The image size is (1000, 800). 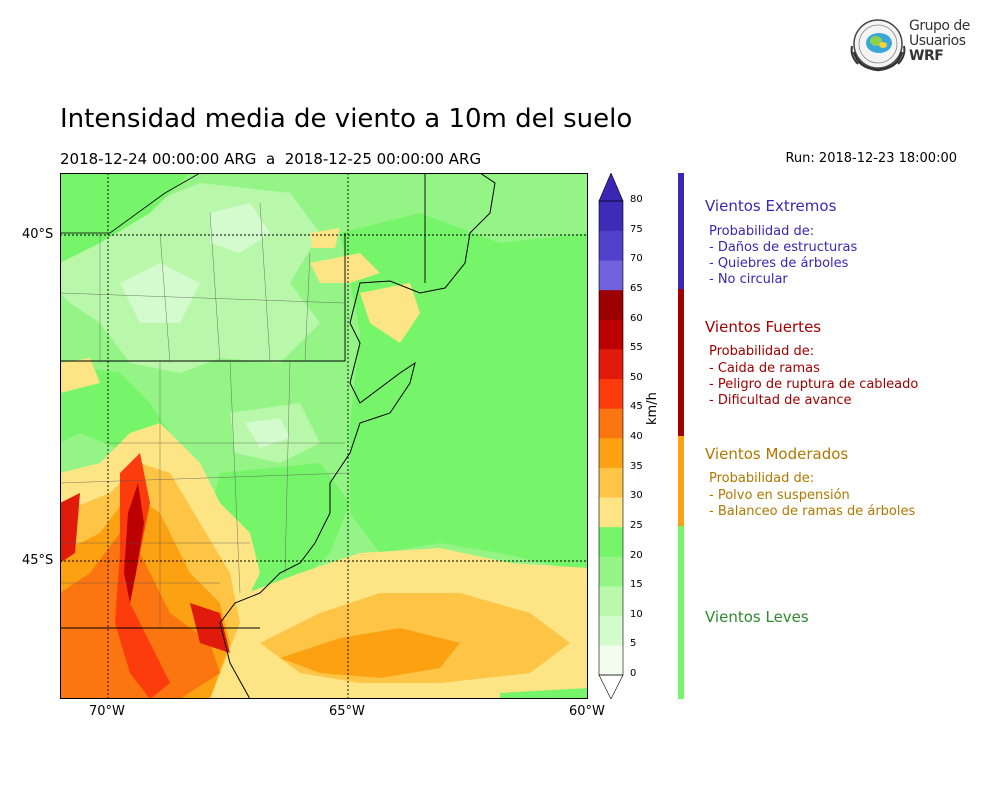 I want to click on lat-label-40s: 40°S, so click(x=38, y=234).